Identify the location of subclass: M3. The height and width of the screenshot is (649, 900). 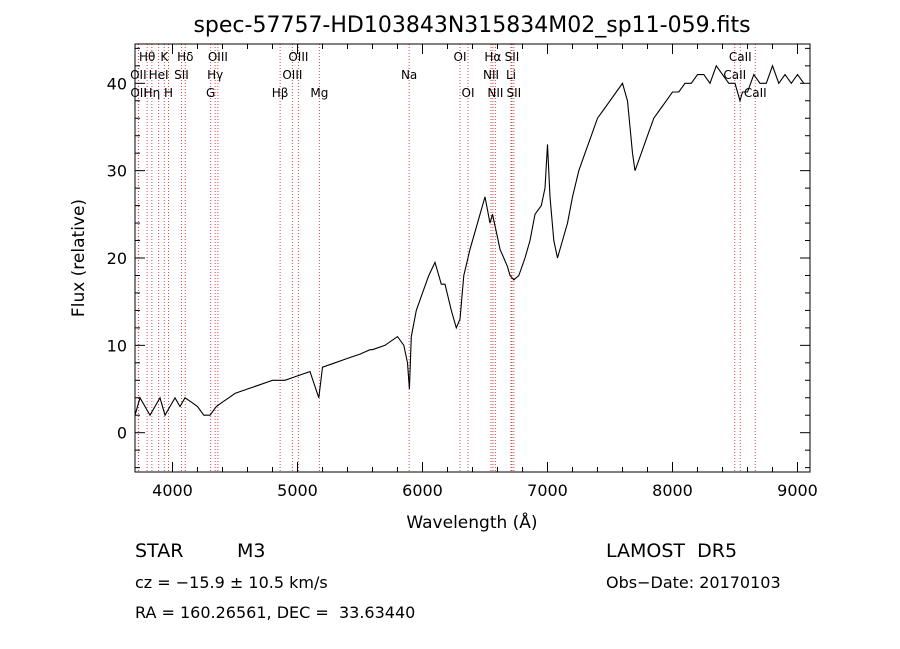
(251, 551).